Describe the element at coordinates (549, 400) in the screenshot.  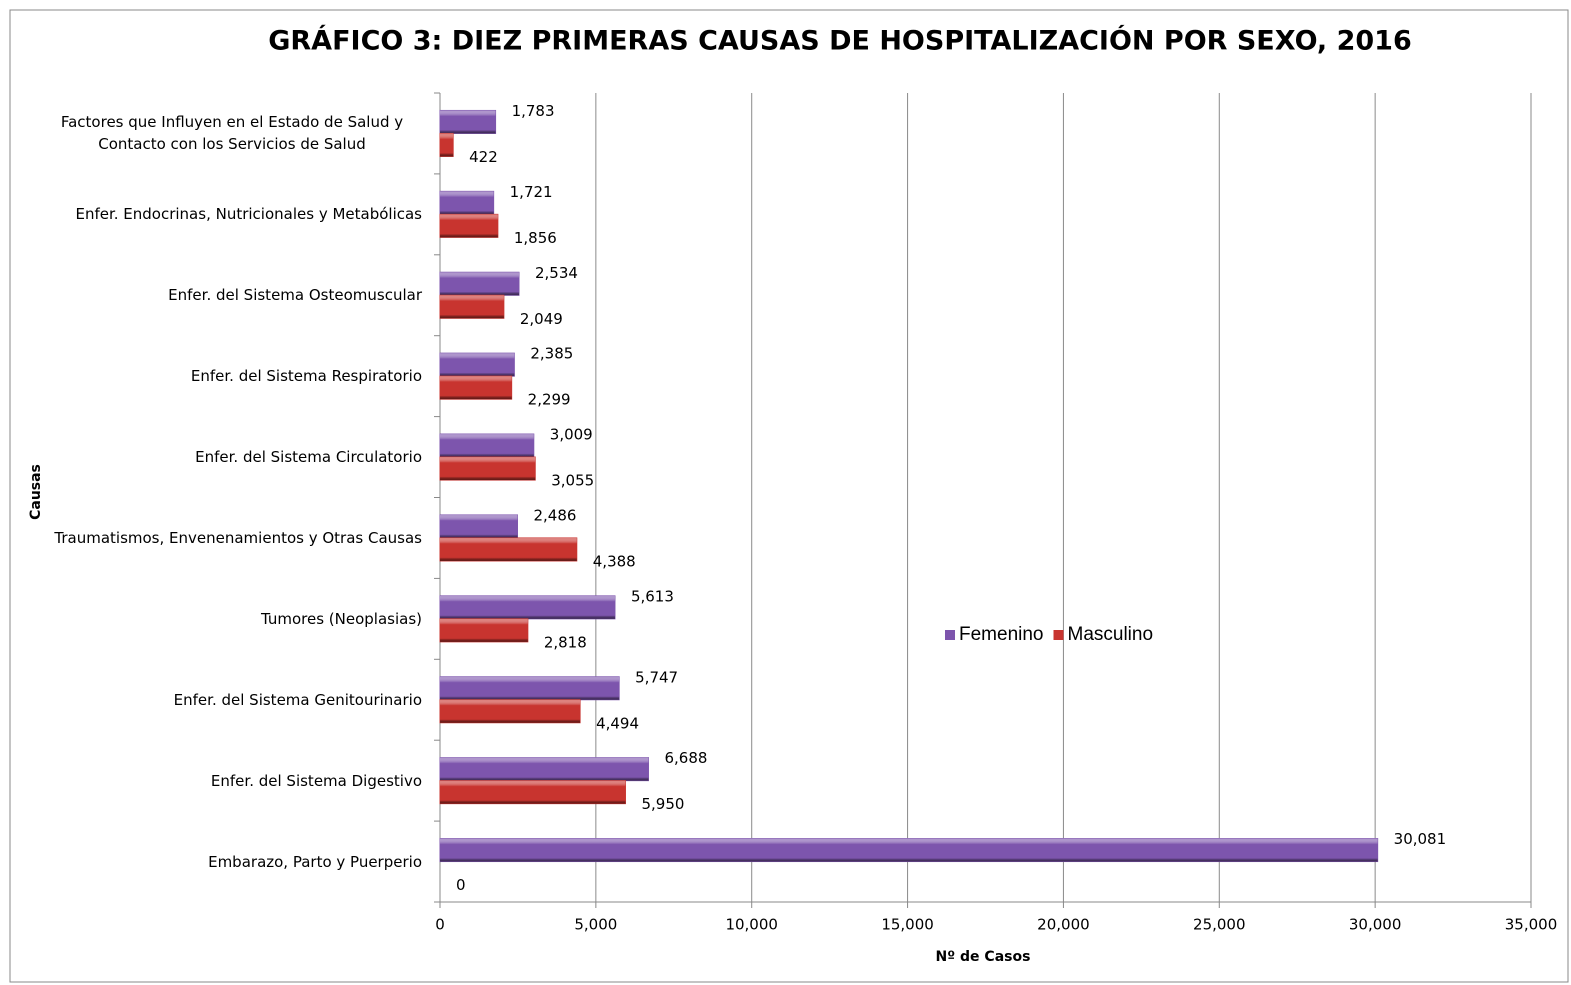
I see `data-label: 2,299` at that location.